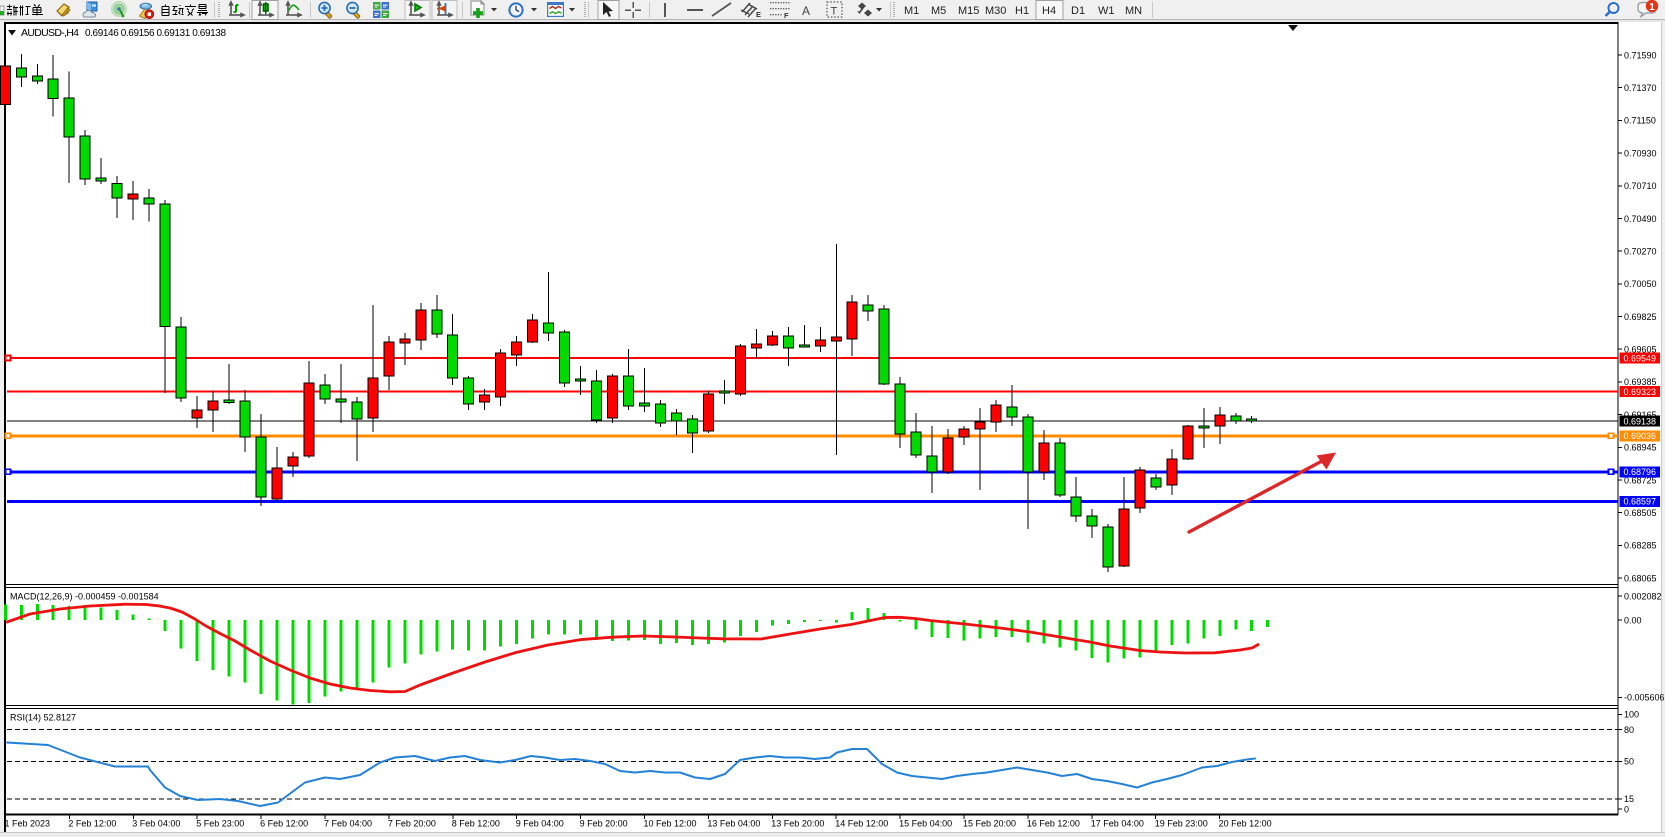  What do you see at coordinates (797, 824) in the screenshot?
I see `svg-text: 13 Feb 20:00` at bounding box center [797, 824].